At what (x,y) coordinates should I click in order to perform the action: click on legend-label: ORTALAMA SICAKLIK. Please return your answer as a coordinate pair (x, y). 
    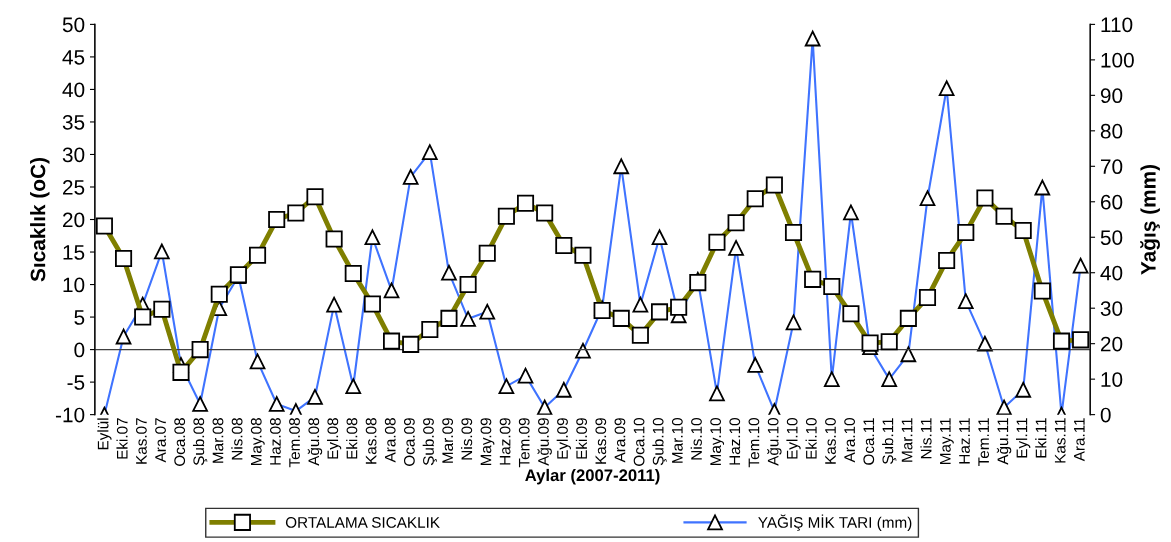
    Looking at the image, I should click on (362, 522).